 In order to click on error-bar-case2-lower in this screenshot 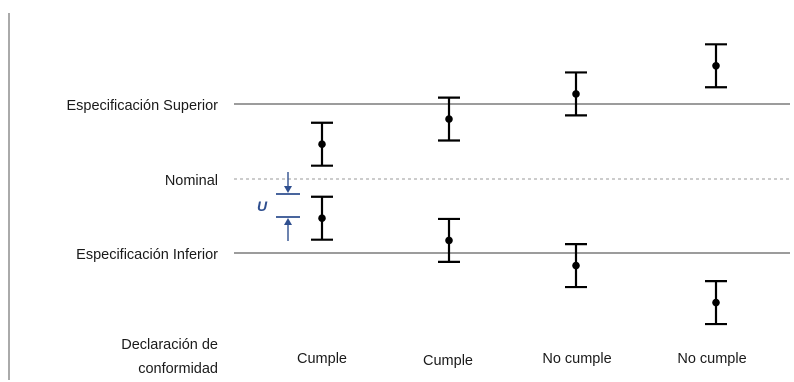, I will do `click(449, 240)`.